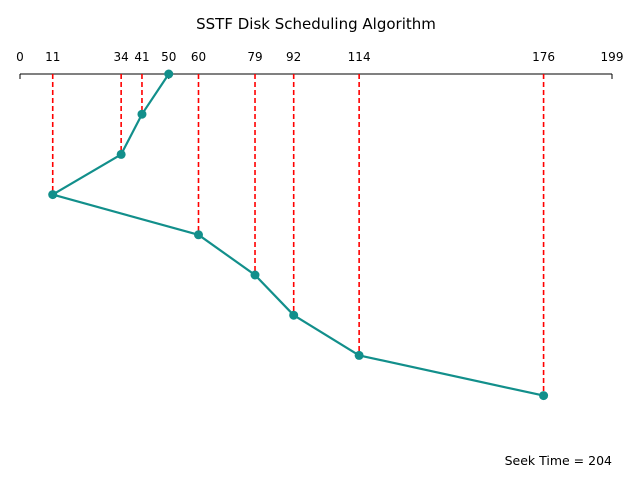 Image resolution: width=640 pixels, height=480 pixels. What do you see at coordinates (359, 57) in the screenshot?
I see `x-tick-label: 114` at bounding box center [359, 57].